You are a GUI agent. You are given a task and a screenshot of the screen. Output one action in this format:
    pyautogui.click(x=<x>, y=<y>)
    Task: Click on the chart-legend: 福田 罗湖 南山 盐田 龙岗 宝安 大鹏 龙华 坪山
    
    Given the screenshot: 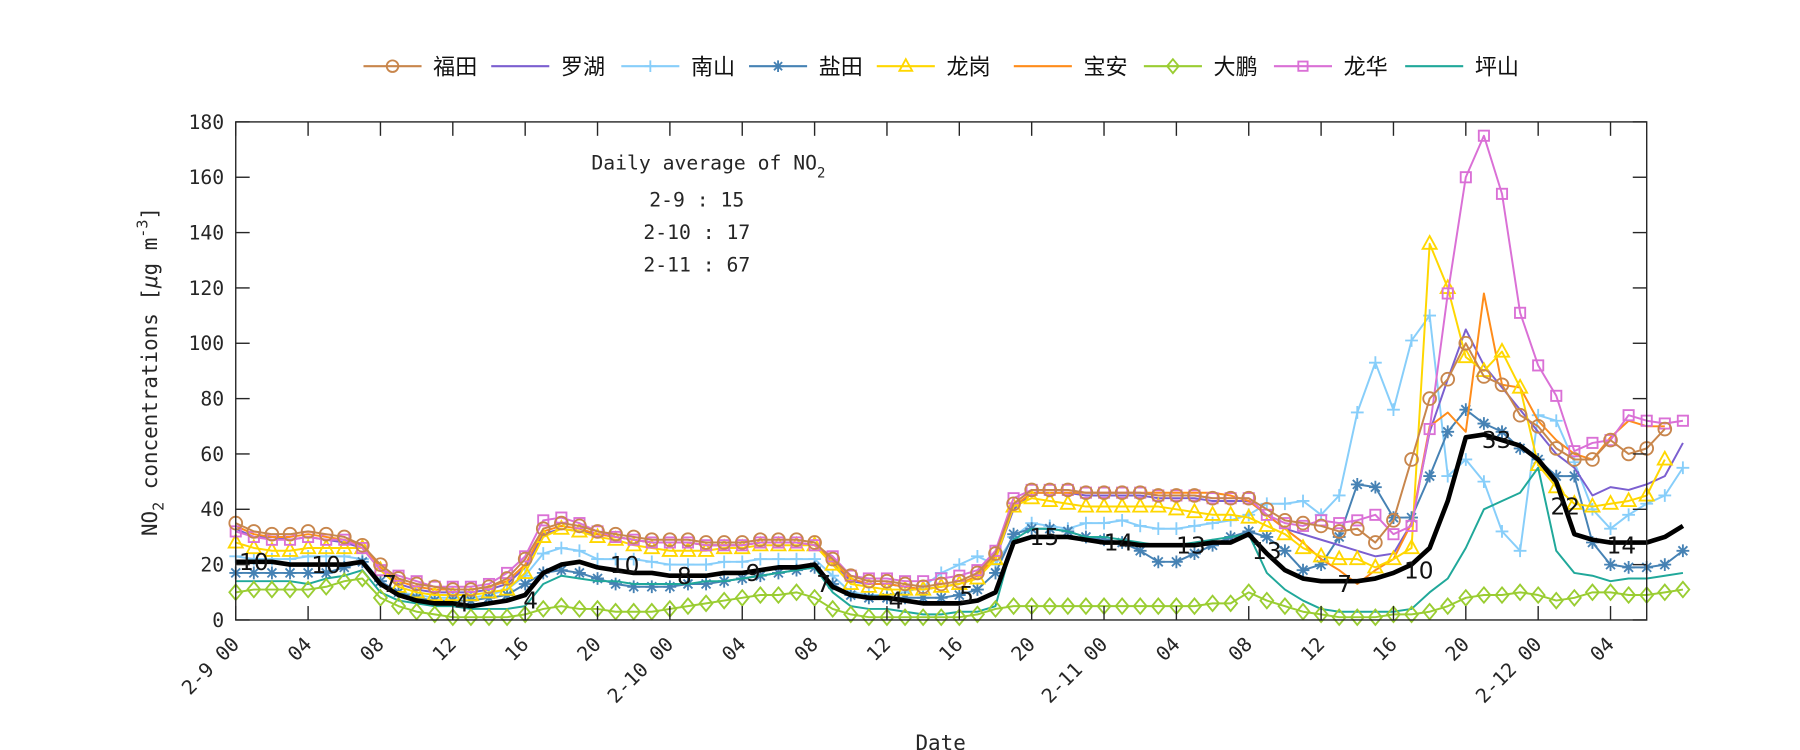 What is the action you would take?
    pyautogui.click(x=941, y=67)
    